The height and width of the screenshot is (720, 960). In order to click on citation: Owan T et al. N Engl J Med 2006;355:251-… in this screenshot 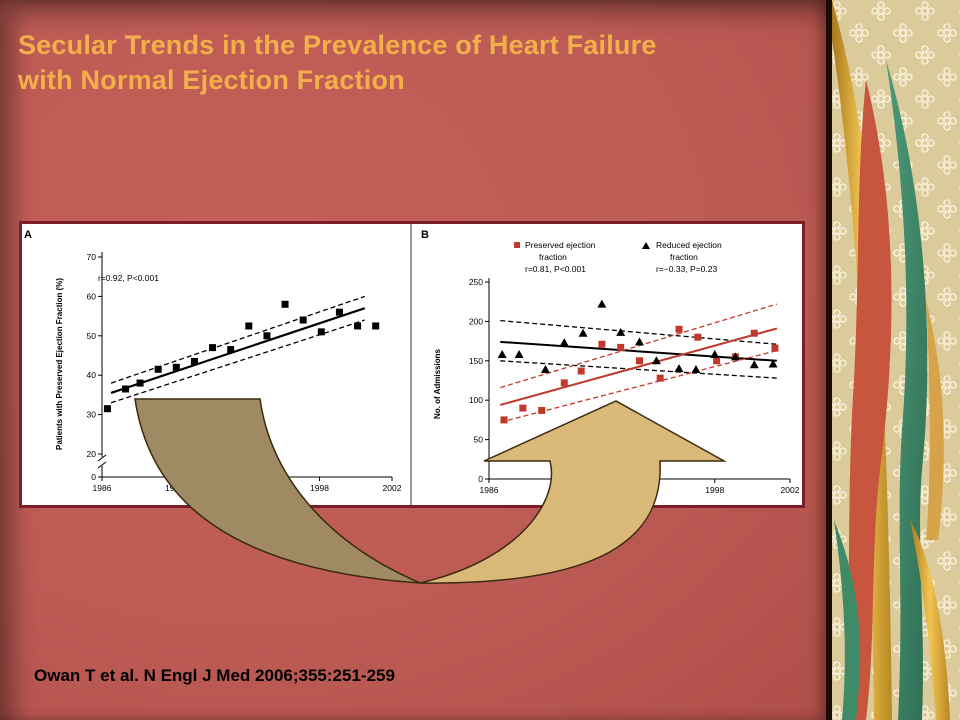, I will do `click(214, 675)`.